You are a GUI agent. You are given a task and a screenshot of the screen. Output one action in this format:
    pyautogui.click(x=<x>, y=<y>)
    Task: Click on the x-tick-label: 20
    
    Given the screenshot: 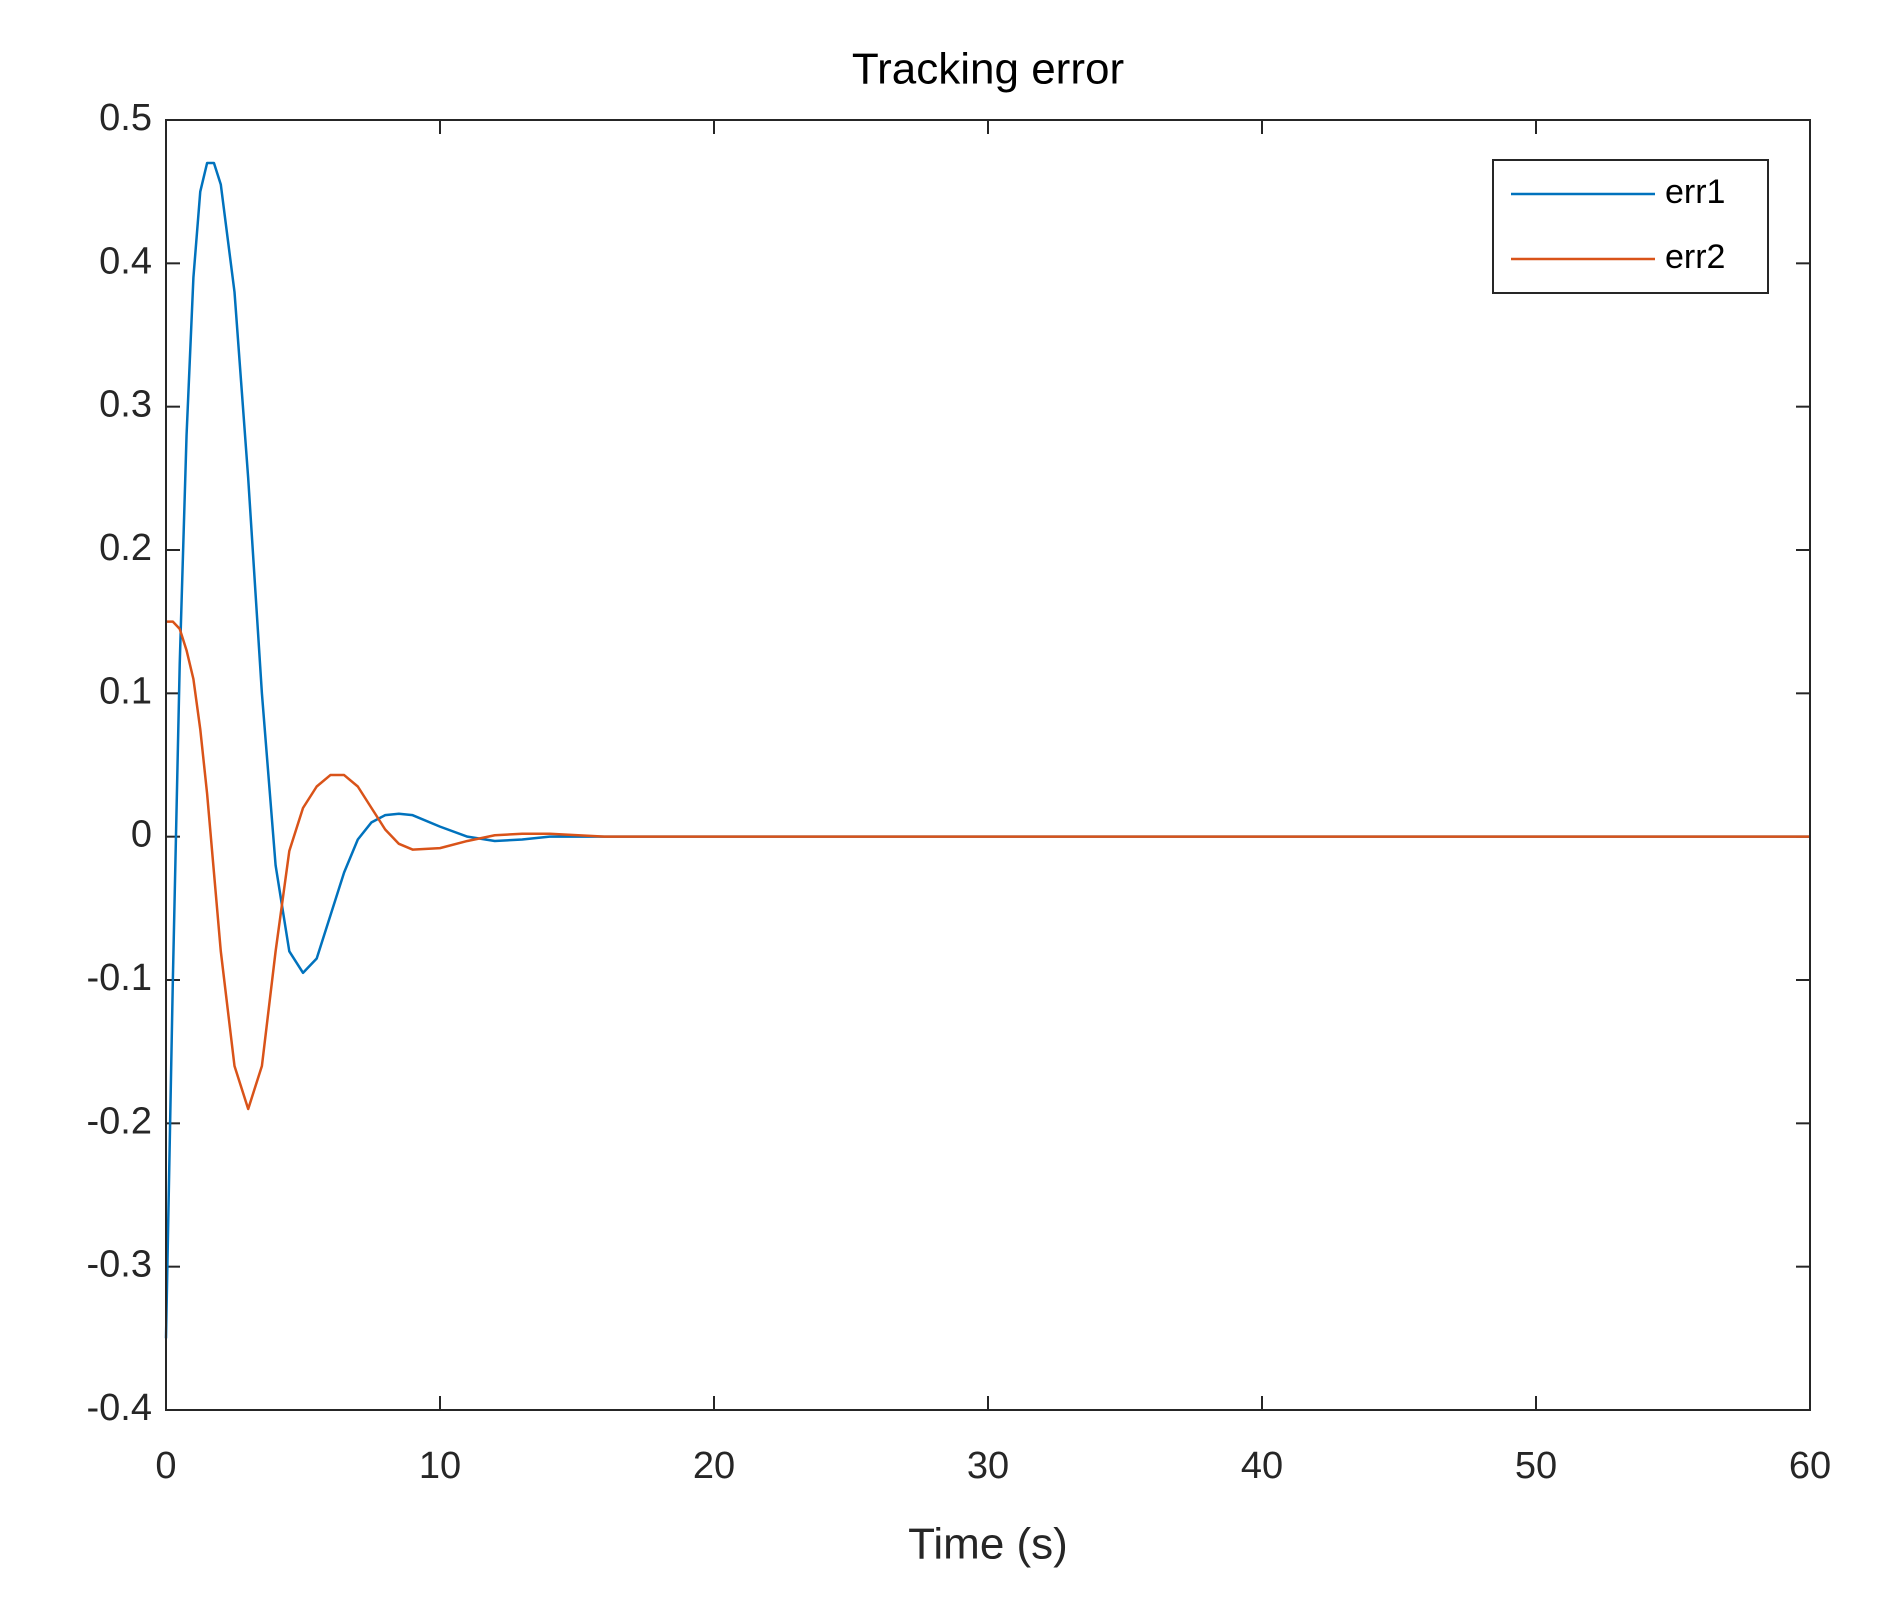 What is the action you would take?
    pyautogui.click(x=714, y=1466)
    